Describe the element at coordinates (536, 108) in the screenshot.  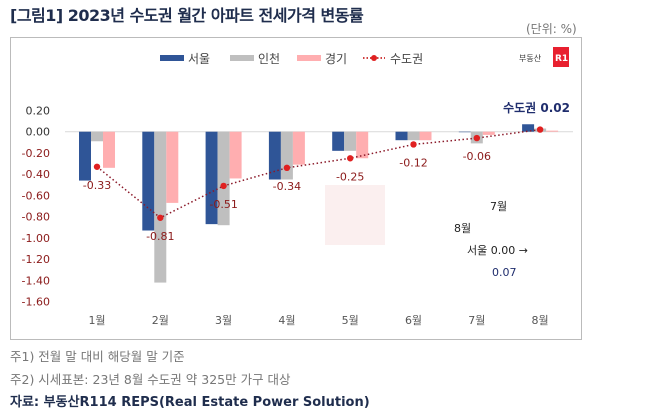
I see `annotation-capital-latest: 수도권 0.02` at that location.